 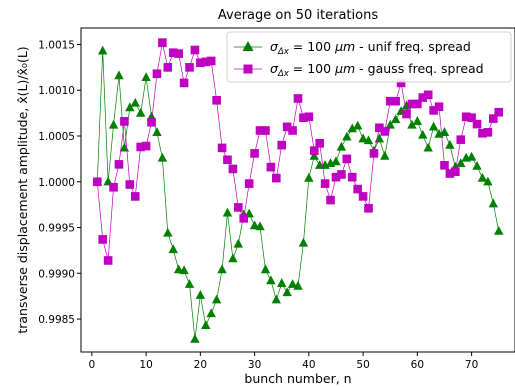 What do you see at coordinates (413, 46) in the screenshot?
I see `legend-desc: - unif freq. spread` at bounding box center [413, 46].